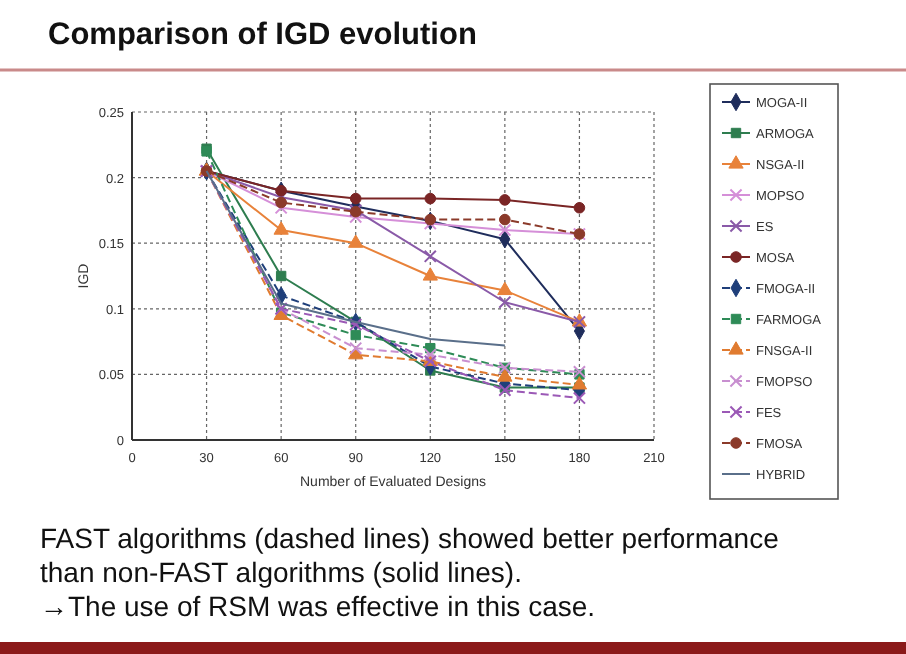 The height and width of the screenshot is (654, 906). I want to click on text: than non-FAST algorithms (solid lines)., so click(281, 572).